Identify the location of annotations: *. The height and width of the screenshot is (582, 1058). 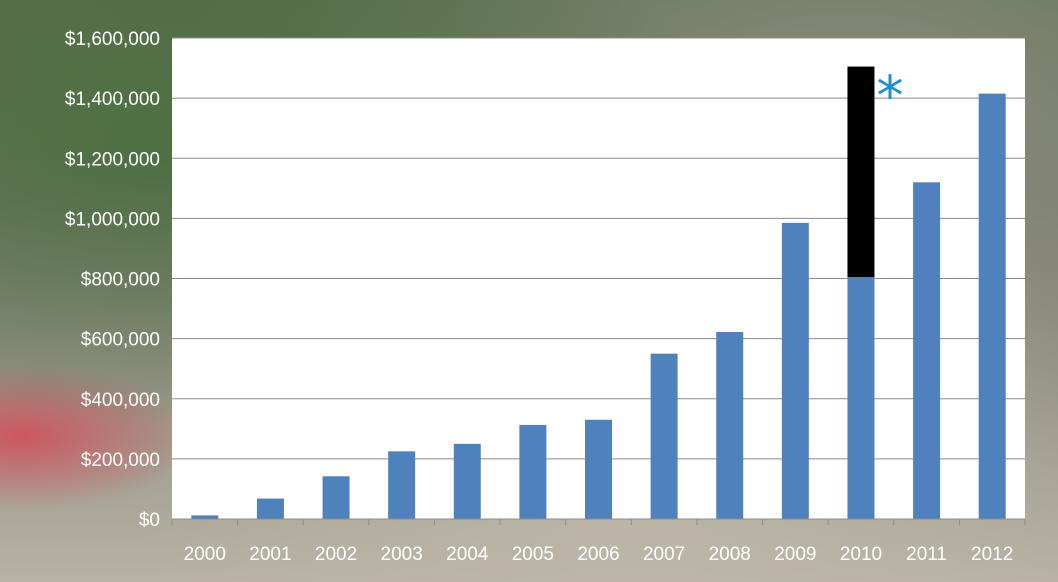
(889, 96).